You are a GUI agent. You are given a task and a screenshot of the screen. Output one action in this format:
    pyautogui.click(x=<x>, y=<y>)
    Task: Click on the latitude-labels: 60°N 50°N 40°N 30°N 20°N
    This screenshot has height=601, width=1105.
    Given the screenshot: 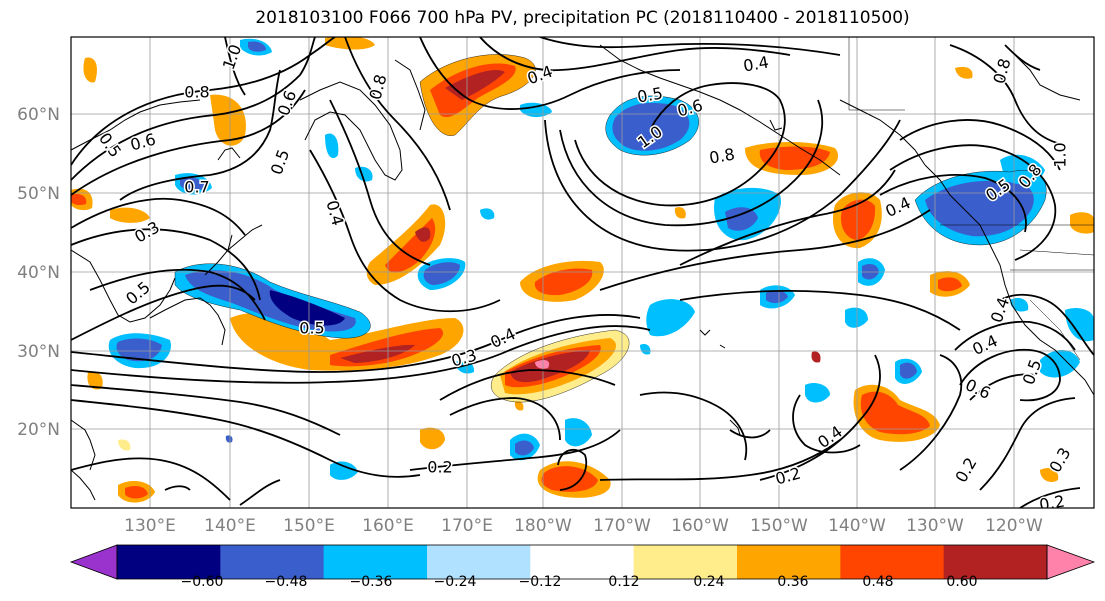 What is the action you would take?
    pyautogui.click(x=38, y=272)
    